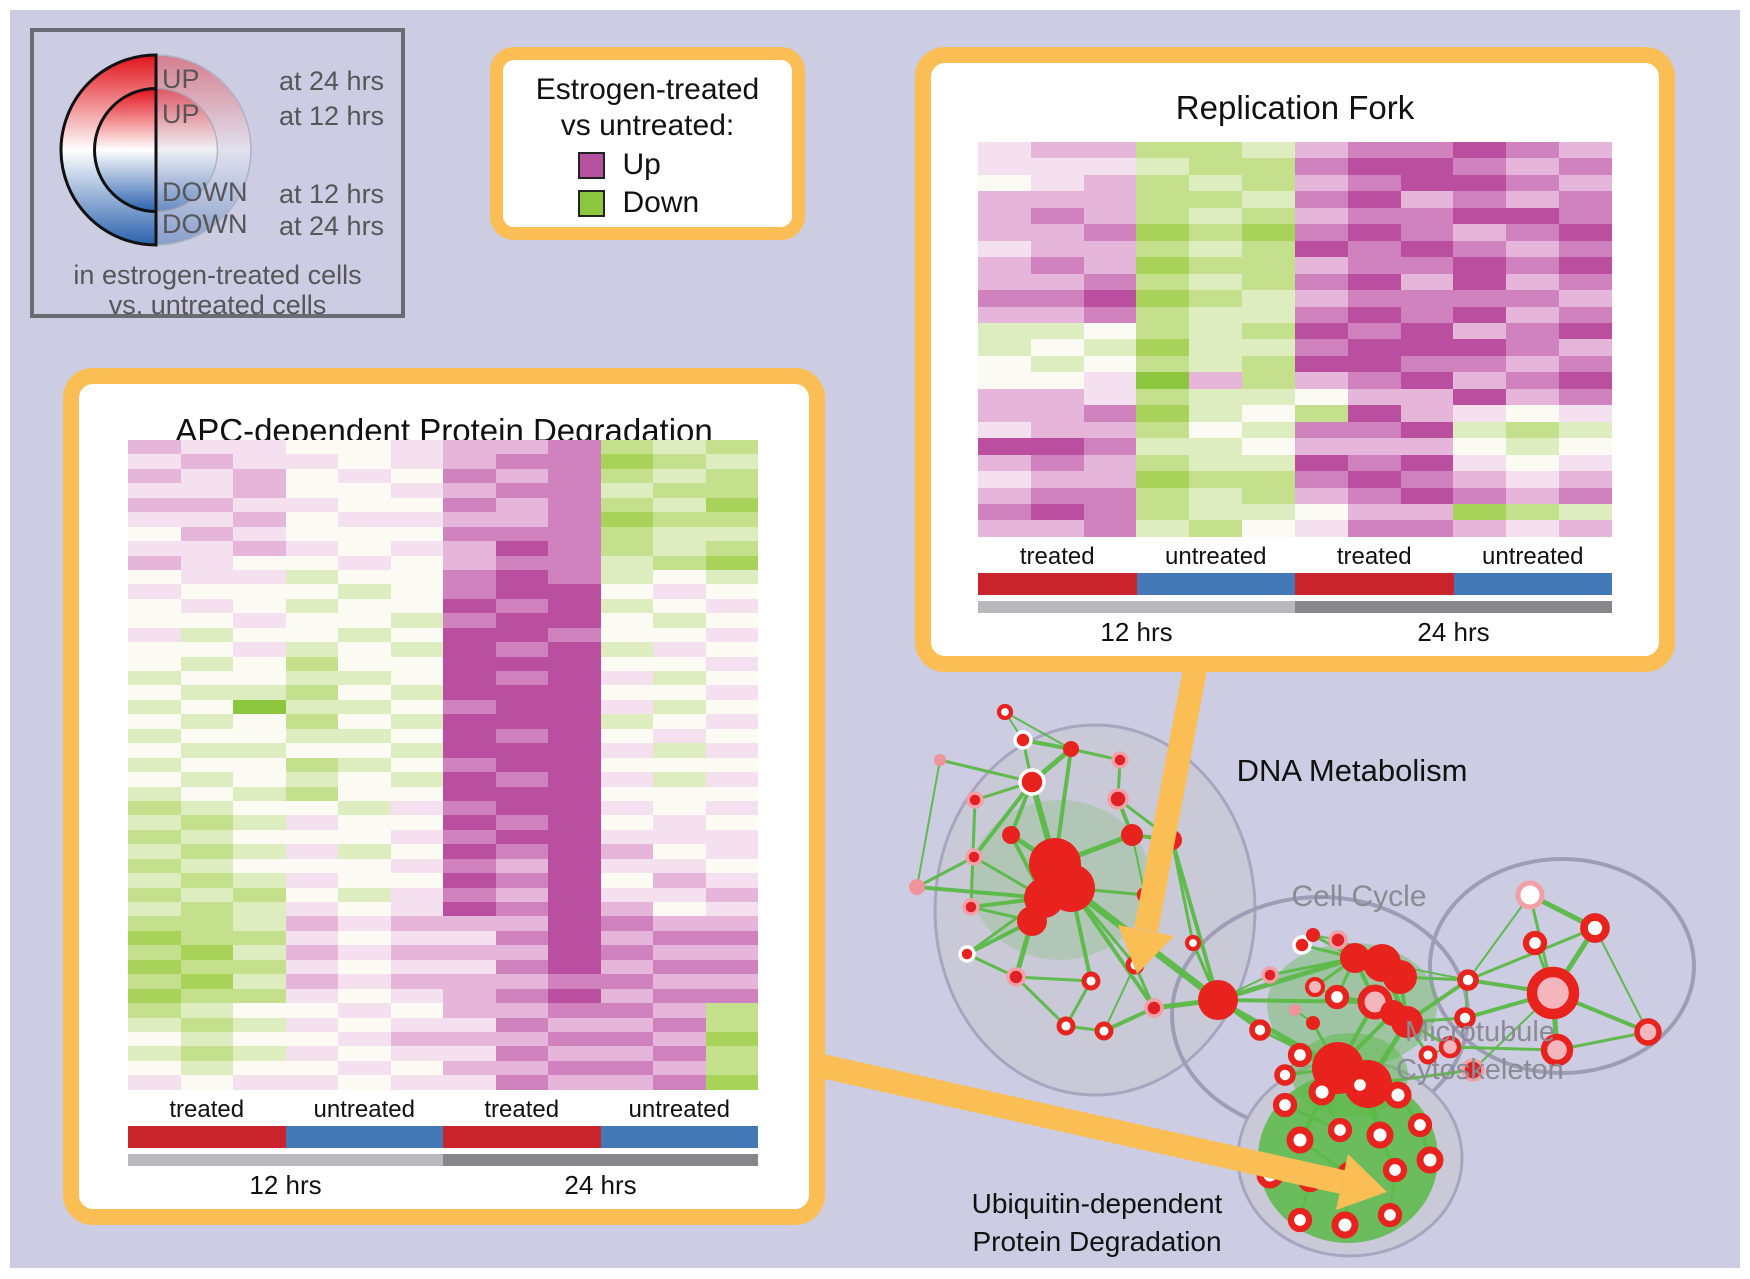 This screenshot has width=1750, height=1279. I want to click on time-label: 12 hrs, so click(1136, 632).